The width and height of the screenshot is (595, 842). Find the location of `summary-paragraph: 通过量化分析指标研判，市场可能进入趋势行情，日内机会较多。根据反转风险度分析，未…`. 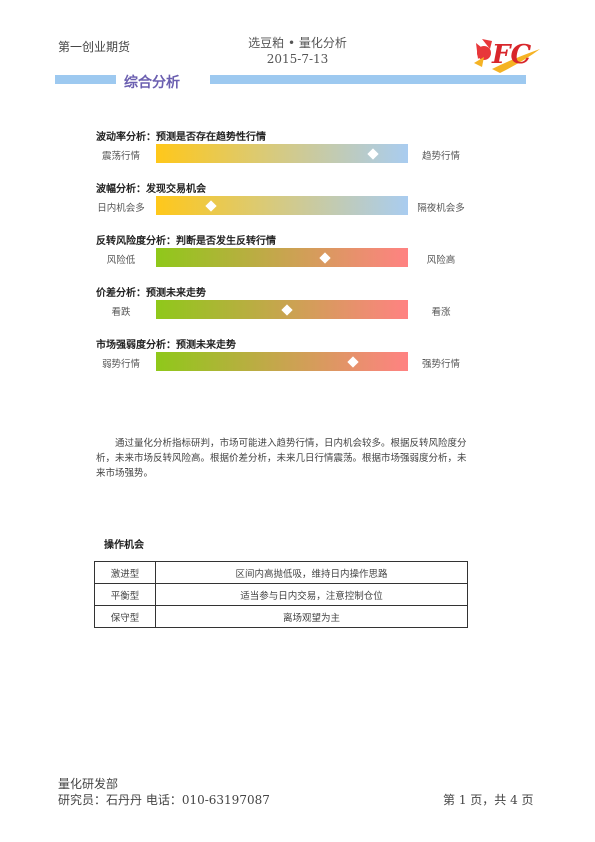

summary-paragraph: 通过量化分析指标研判，市场可能进入趋势行情，日内机会较多。根据反转风险度分析，未… is located at coordinates (281, 458).